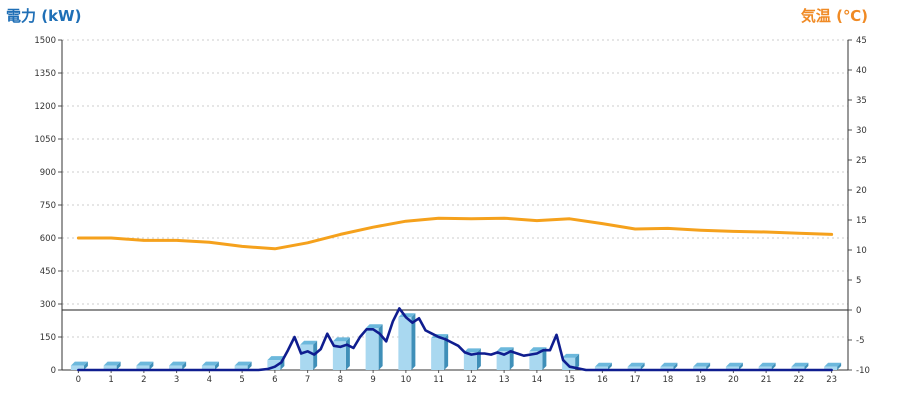 The image size is (900, 400). What do you see at coordinates (798, 380) in the screenshot?
I see `x-tick-label: 22` at bounding box center [798, 380].